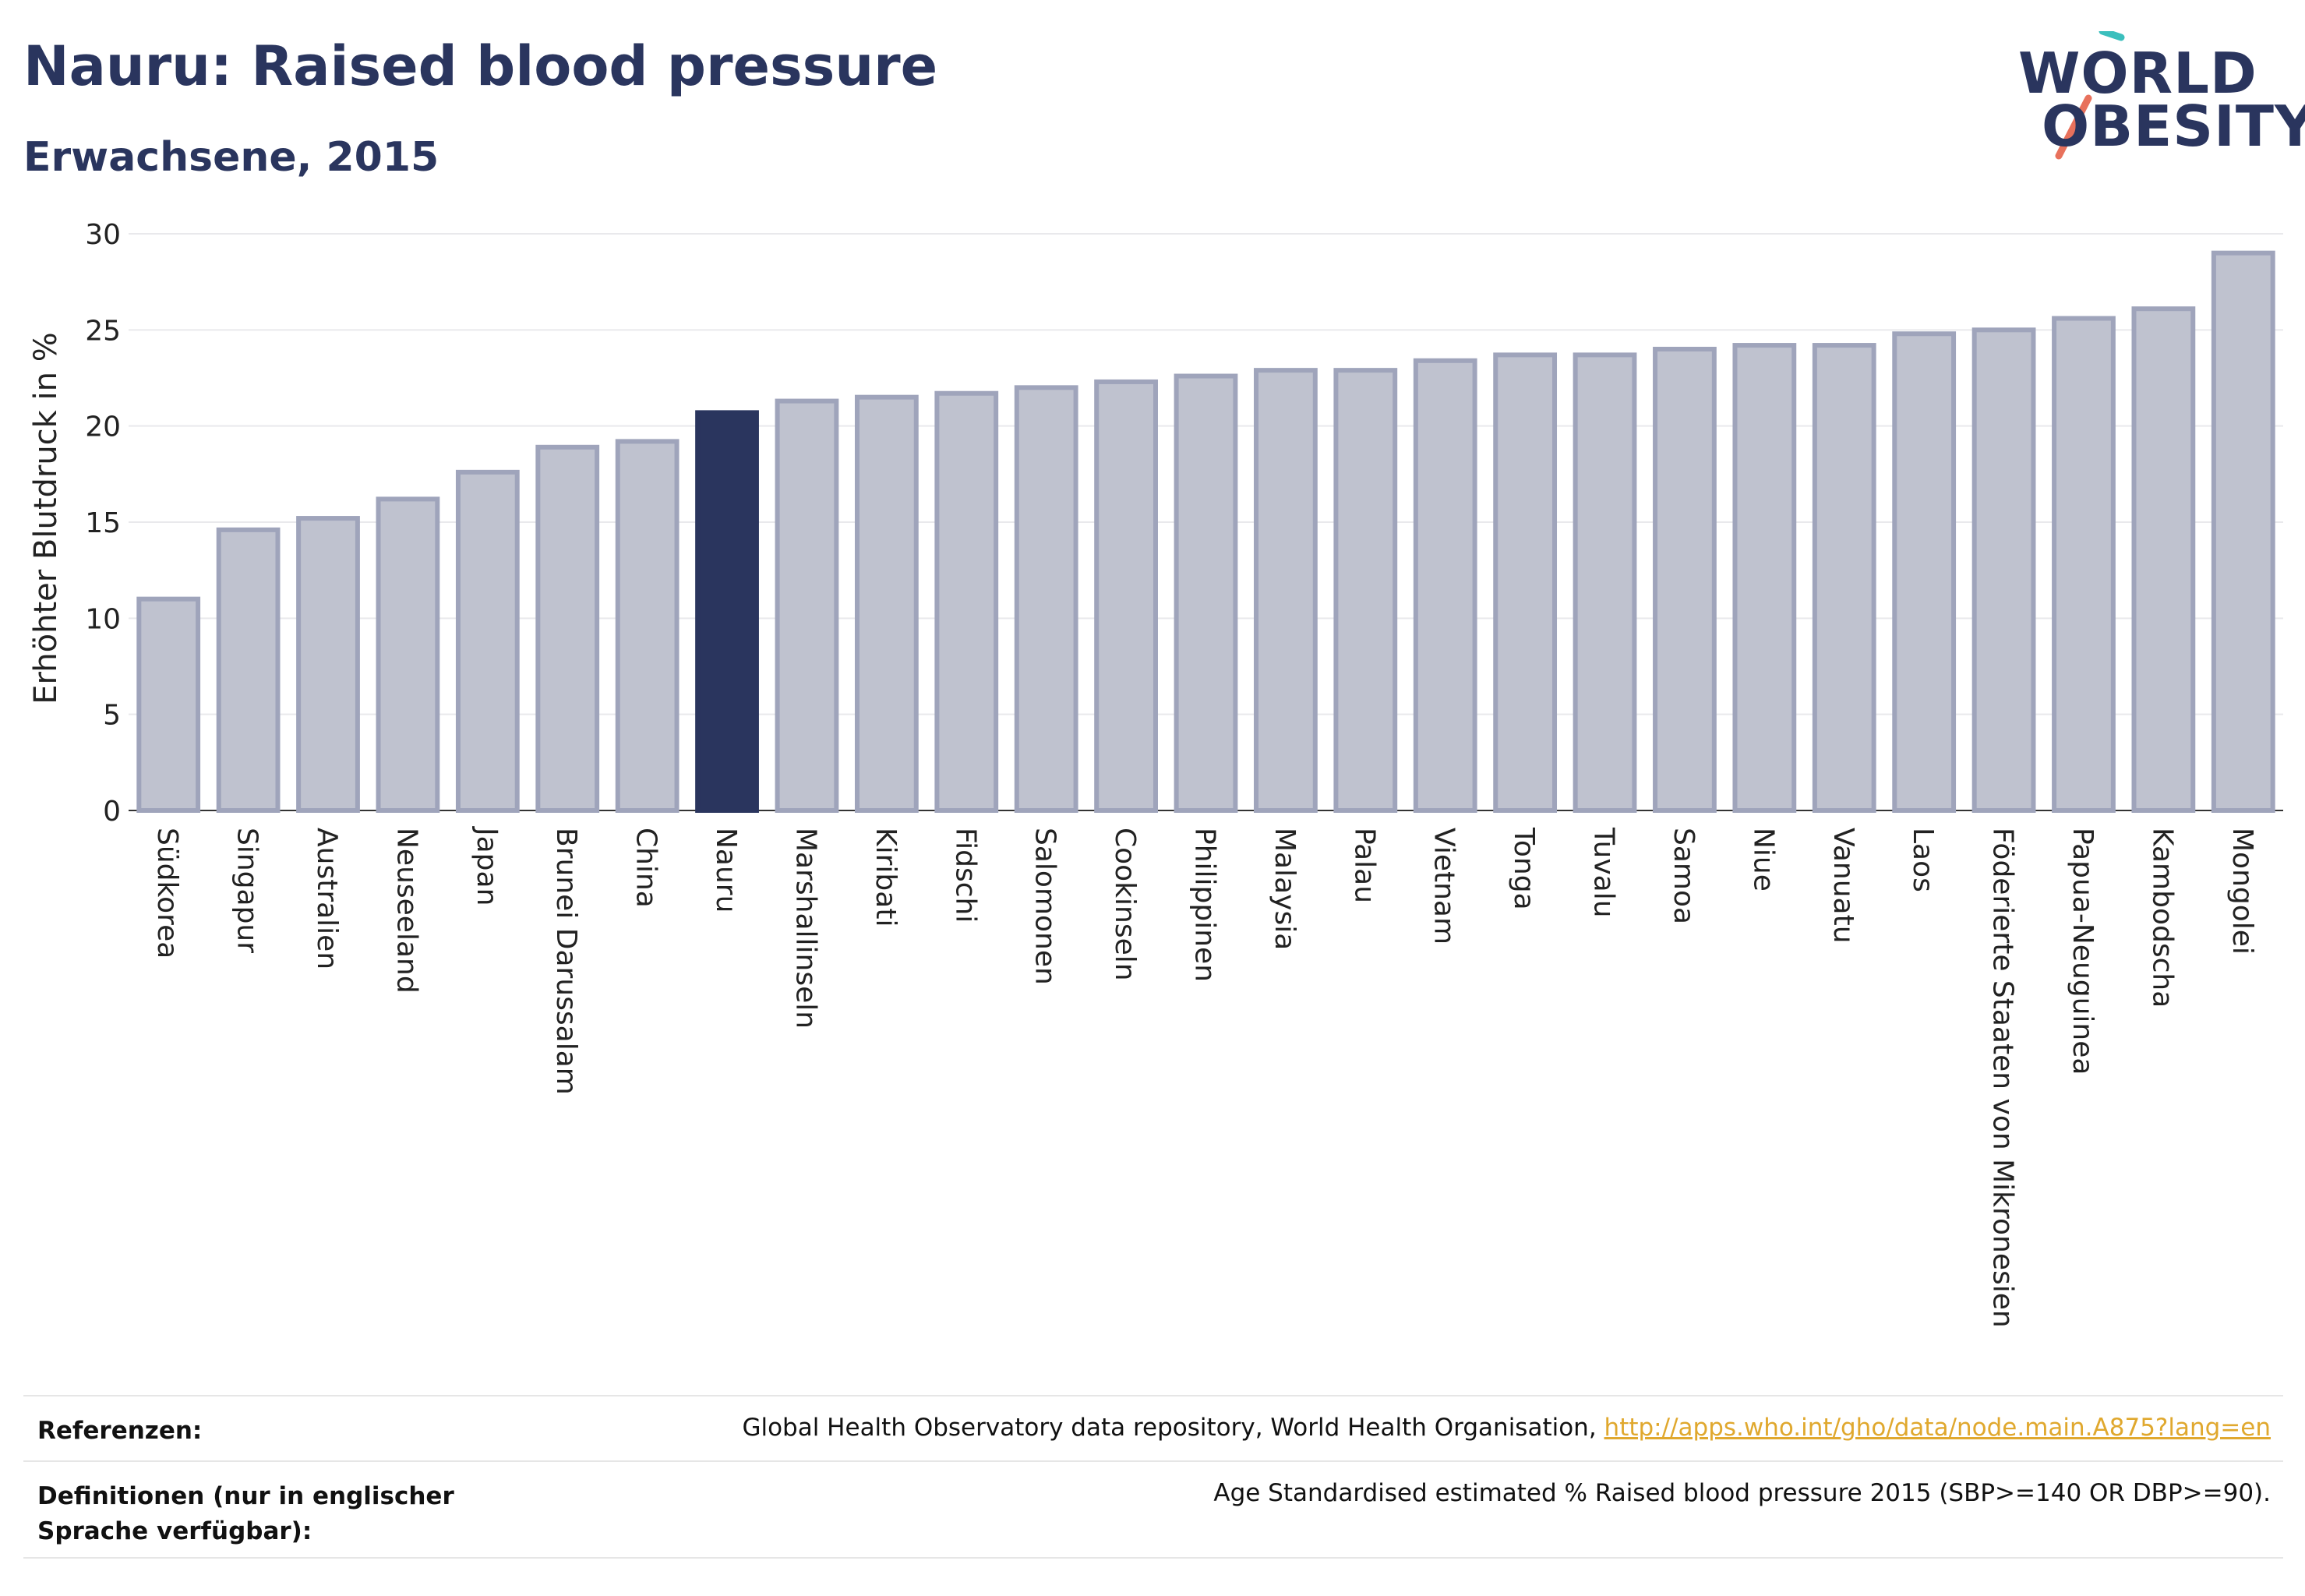  What do you see at coordinates (1684, 876) in the screenshot?
I see `x-tick-label: Samoa` at bounding box center [1684, 876].